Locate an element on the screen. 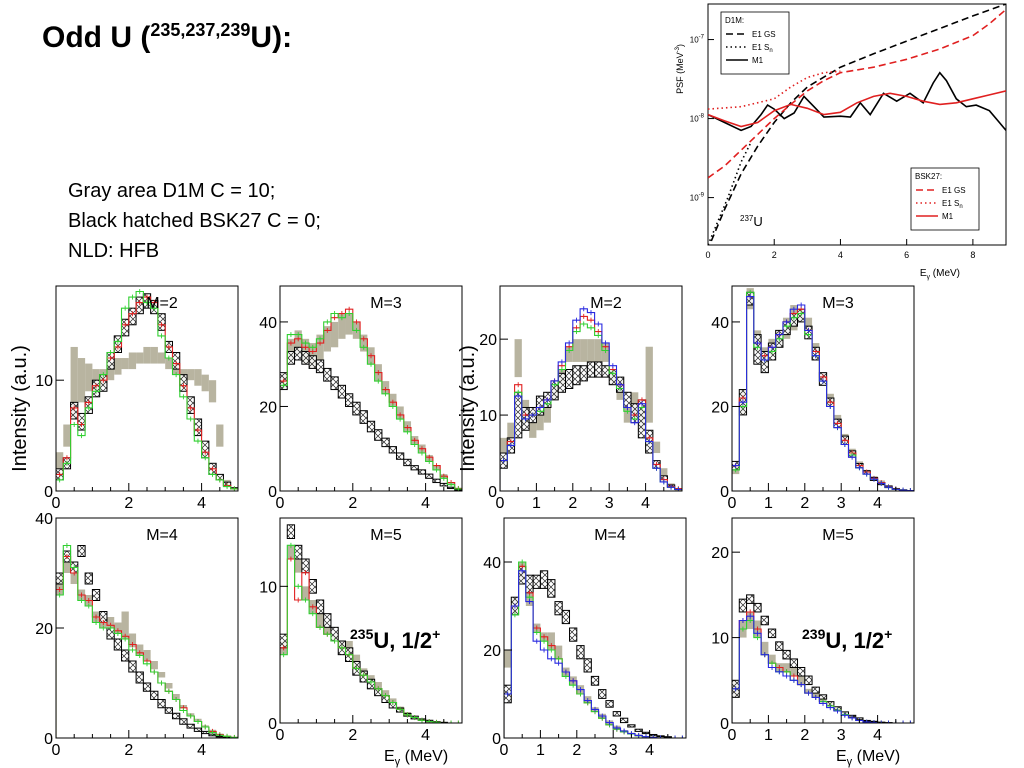 The image size is (1024, 768). isotope-mass: 239 is located at coordinates (814, 634).